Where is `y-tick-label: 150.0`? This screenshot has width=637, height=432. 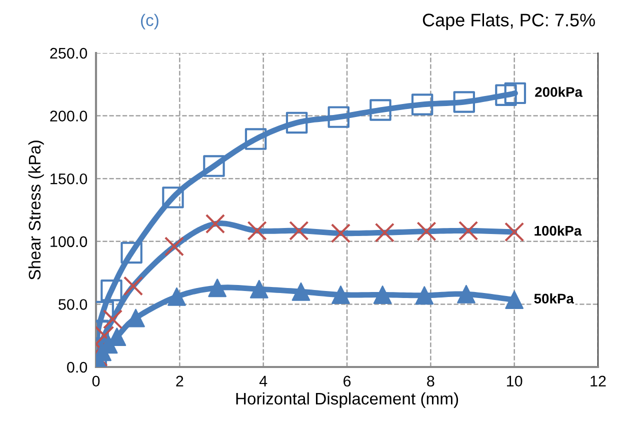
y-tick-label: 150.0 is located at coordinates (69, 178).